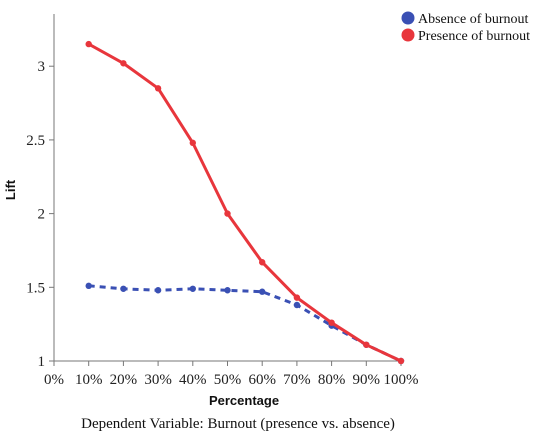 This screenshot has height=439, width=550. Describe the element at coordinates (228, 380) in the screenshot. I see `x-tick-label: 50%` at that location.